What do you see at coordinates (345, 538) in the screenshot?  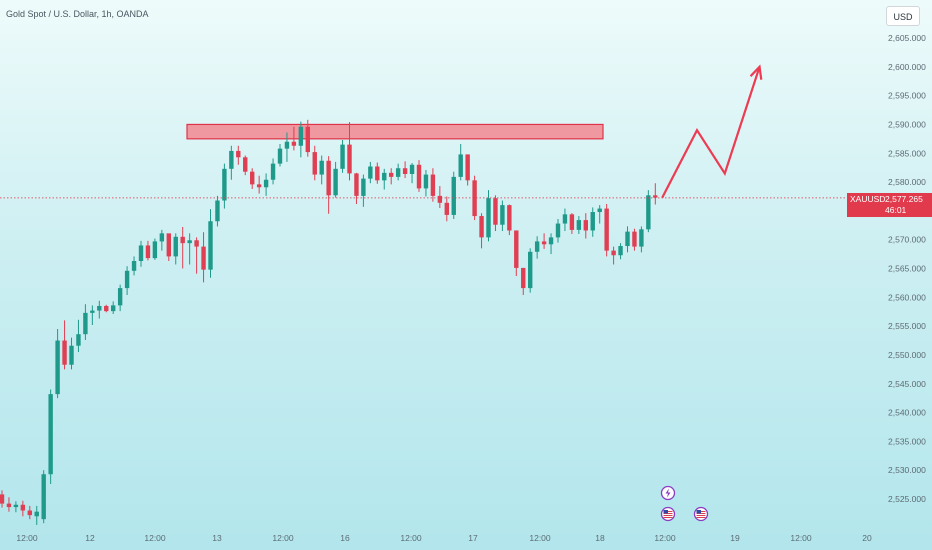 I see `x-tick-label: 16` at bounding box center [345, 538].